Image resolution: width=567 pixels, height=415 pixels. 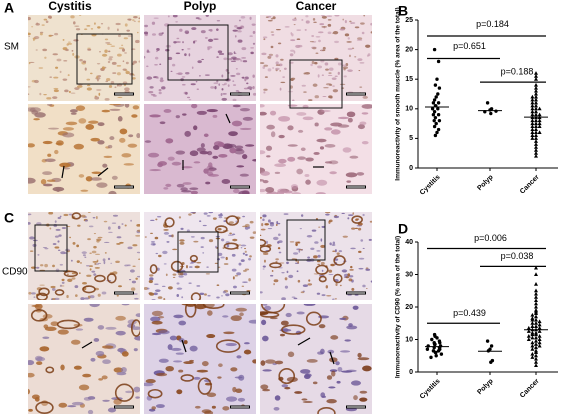 What do you see at coordinates (403, 11) in the screenshot?
I see `panel-label: B` at bounding box center [403, 11].